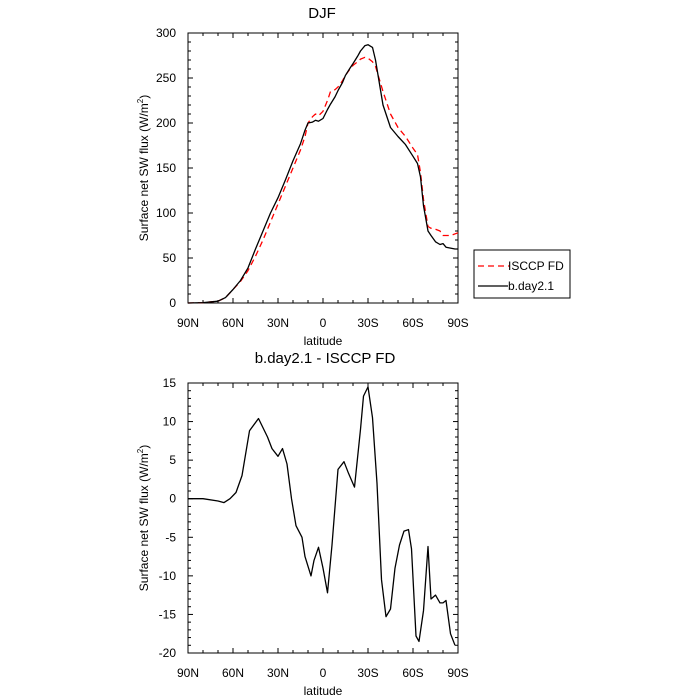  Describe the element at coordinates (143, 168) in the screenshot. I see `top-y-axis-title: Surface net SW flux (W/m2)` at that location.